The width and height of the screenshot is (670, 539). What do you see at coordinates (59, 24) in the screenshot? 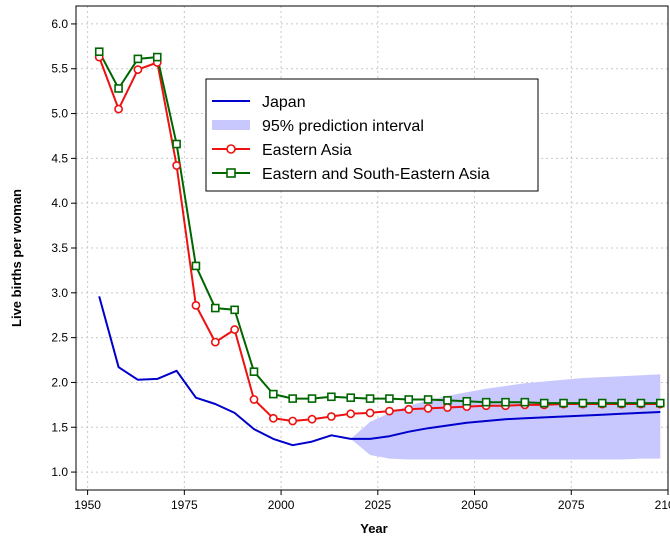
I see `y-tick-label: 6.0` at bounding box center [59, 24].